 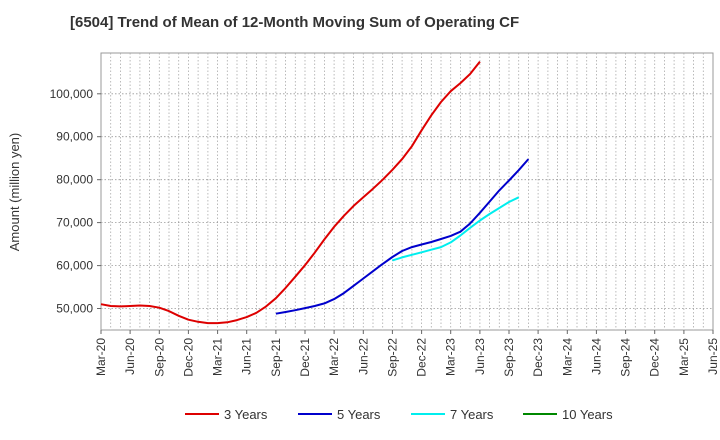 I want to click on x-tick-label: Sep-23, so click(x=509, y=357).